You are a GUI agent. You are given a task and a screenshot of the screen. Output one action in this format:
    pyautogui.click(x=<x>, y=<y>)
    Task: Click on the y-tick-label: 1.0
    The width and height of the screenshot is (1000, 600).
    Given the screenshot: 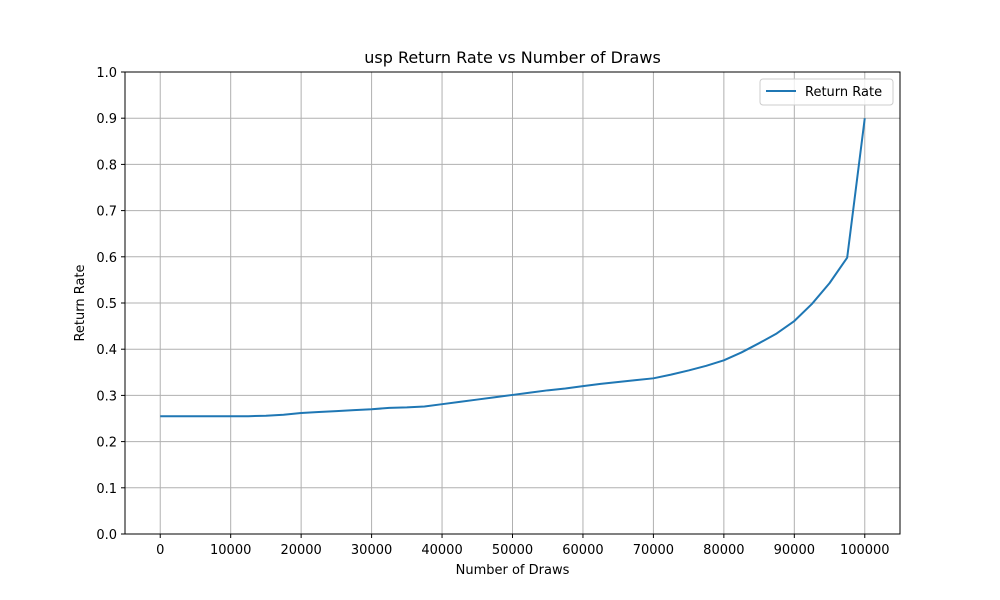 What is the action you would take?
    pyautogui.click(x=106, y=73)
    